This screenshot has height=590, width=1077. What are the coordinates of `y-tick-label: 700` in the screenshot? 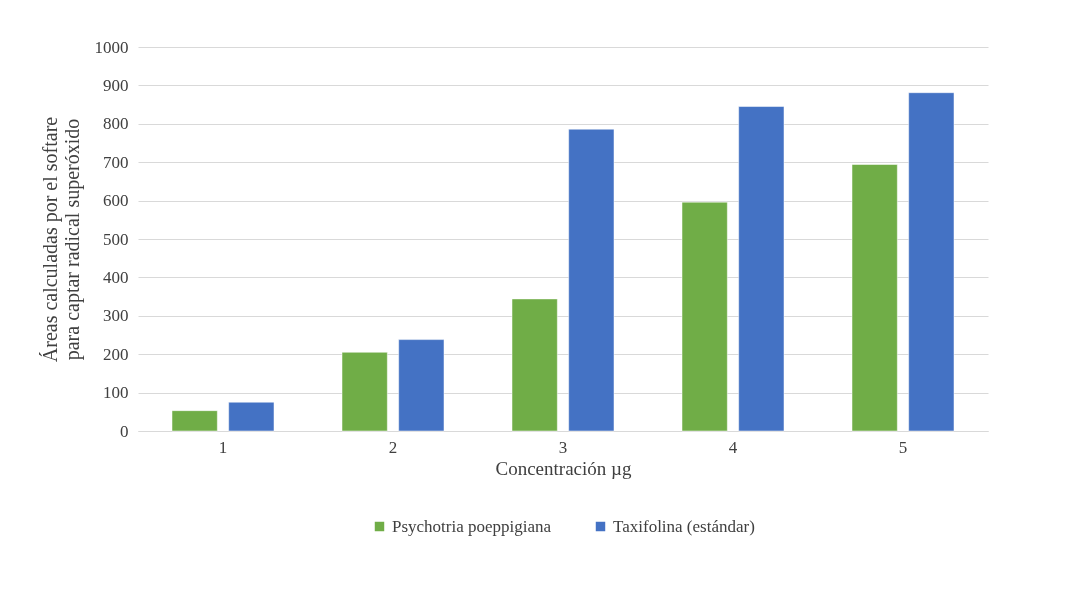 It's located at (116, 162).